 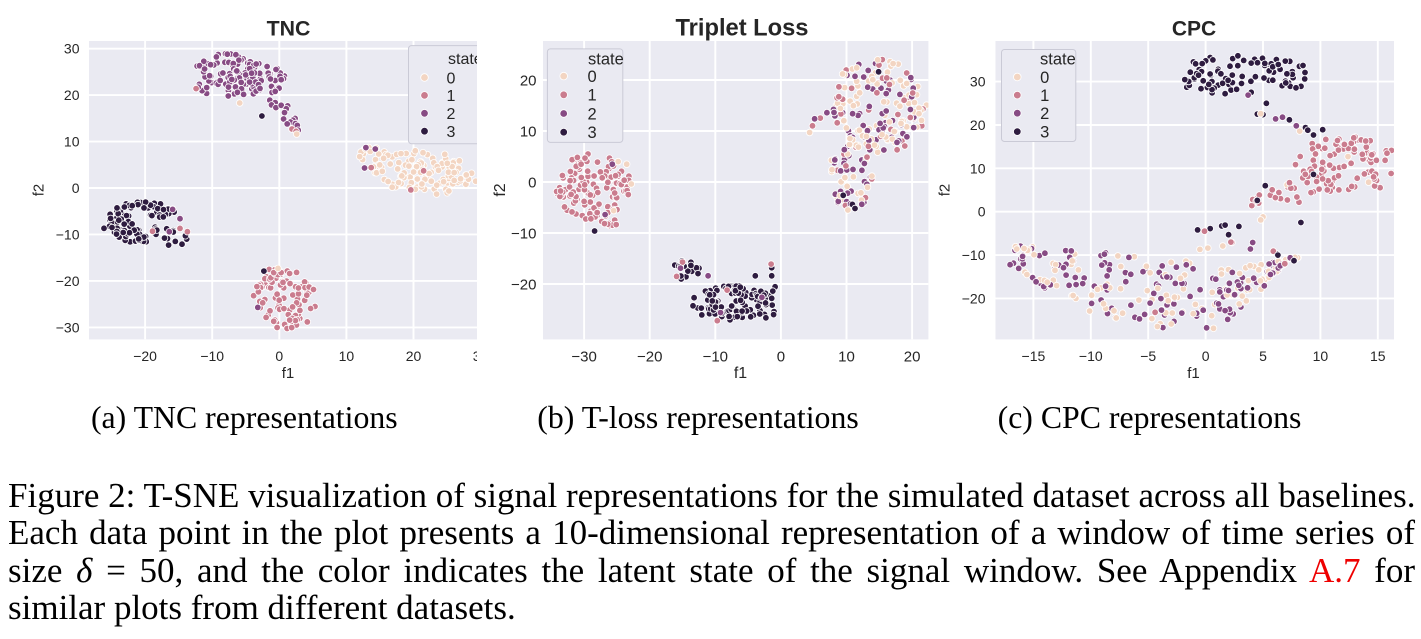 What do you see at coordinates (289, 29) in the screenshot?
I see `svg-text: TNC` at bounding box center [289, 29].